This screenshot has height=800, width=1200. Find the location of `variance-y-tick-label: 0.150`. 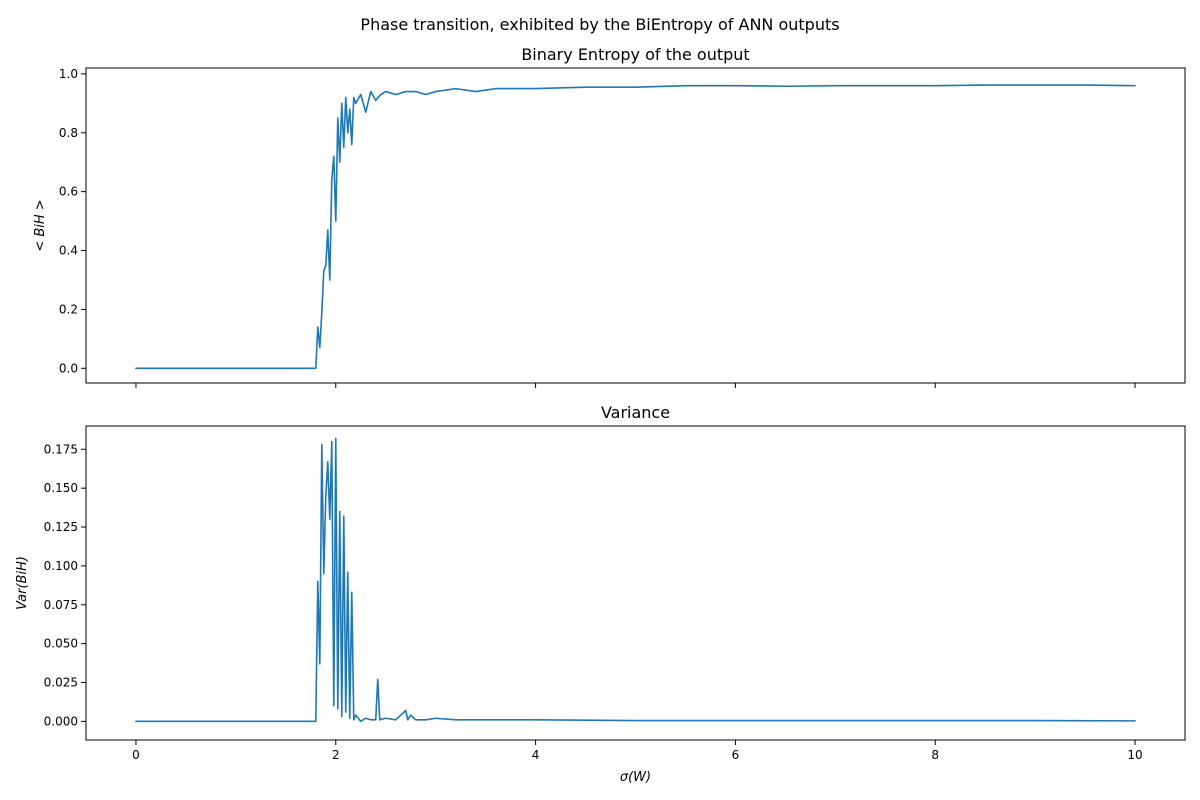

variance-y-tick-label: 0.150 is located at coordinates (61, 488).